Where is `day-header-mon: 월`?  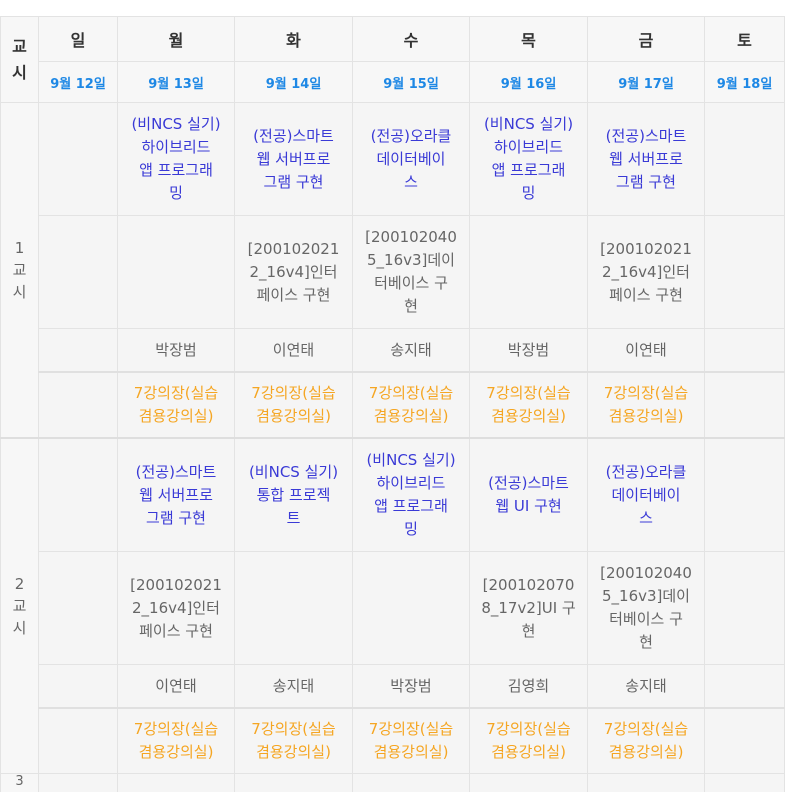 day-header-mon: 월 is located at coordinates (176, 39).